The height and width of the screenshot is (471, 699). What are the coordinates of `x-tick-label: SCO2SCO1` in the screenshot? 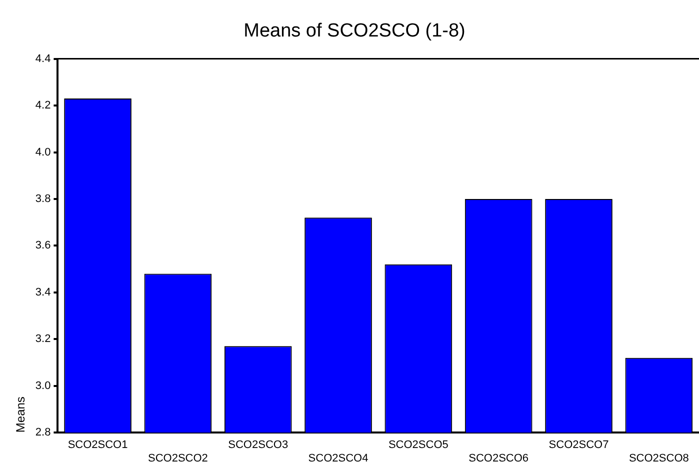 It's located at (98, 445).